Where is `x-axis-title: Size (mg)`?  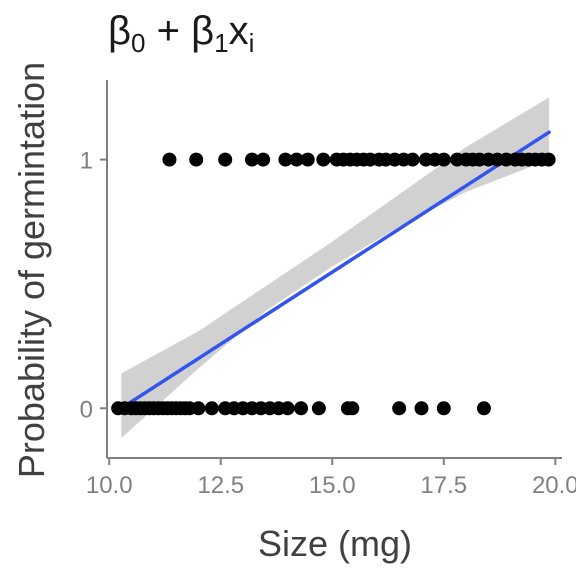 x-axis-title: Size (mg) is located at coordinates (335, 543).